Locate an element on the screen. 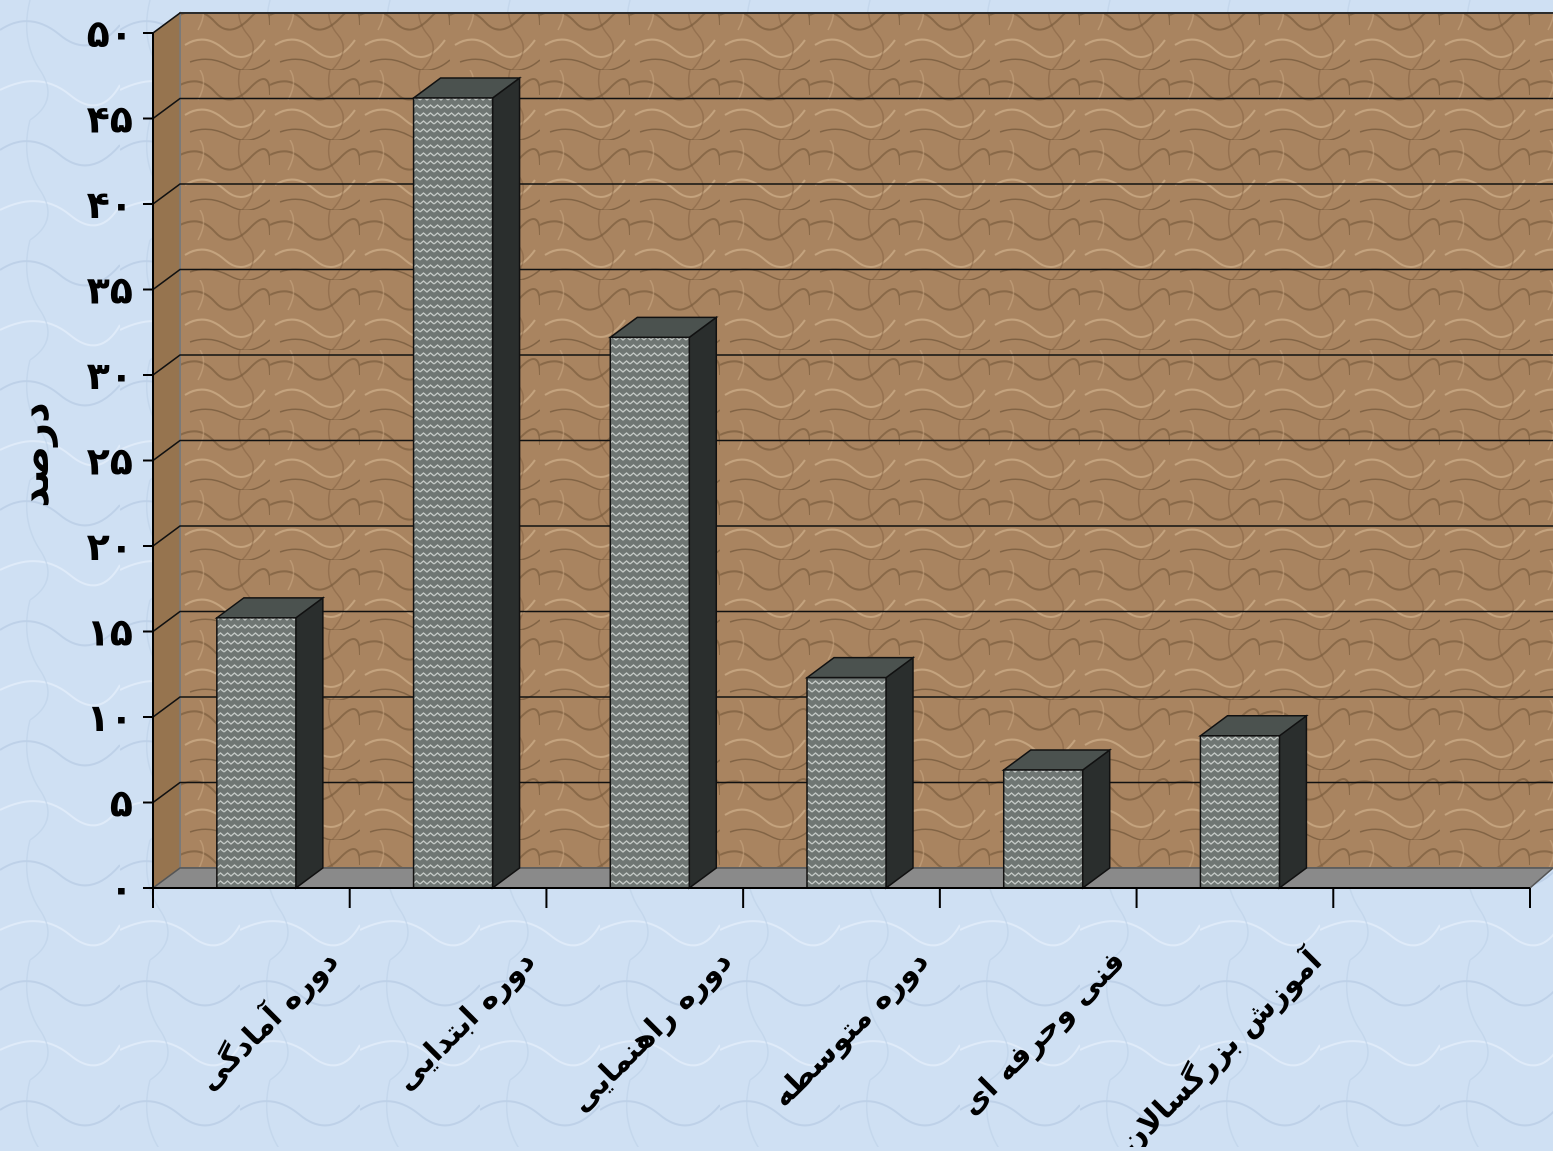  y-tick-label: ٠ is located at coordinates (121, 889).